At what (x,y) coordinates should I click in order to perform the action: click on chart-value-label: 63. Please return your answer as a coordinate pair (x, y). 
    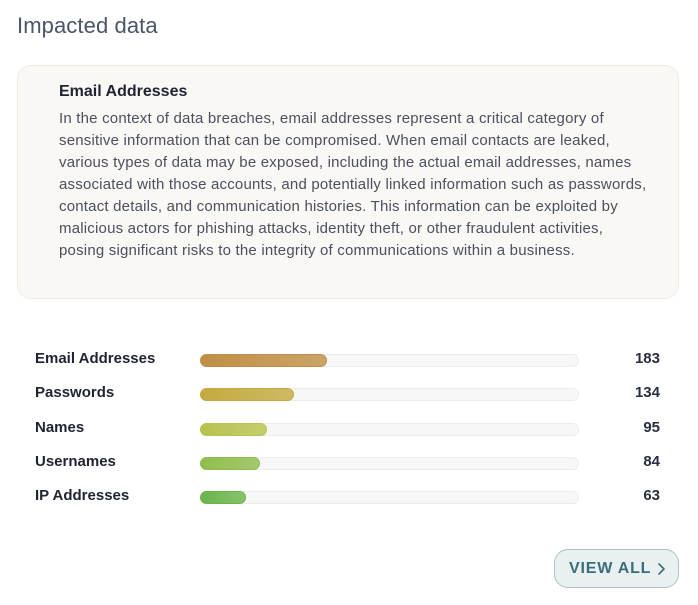
    Looking at the image, I should click on (651, 496).